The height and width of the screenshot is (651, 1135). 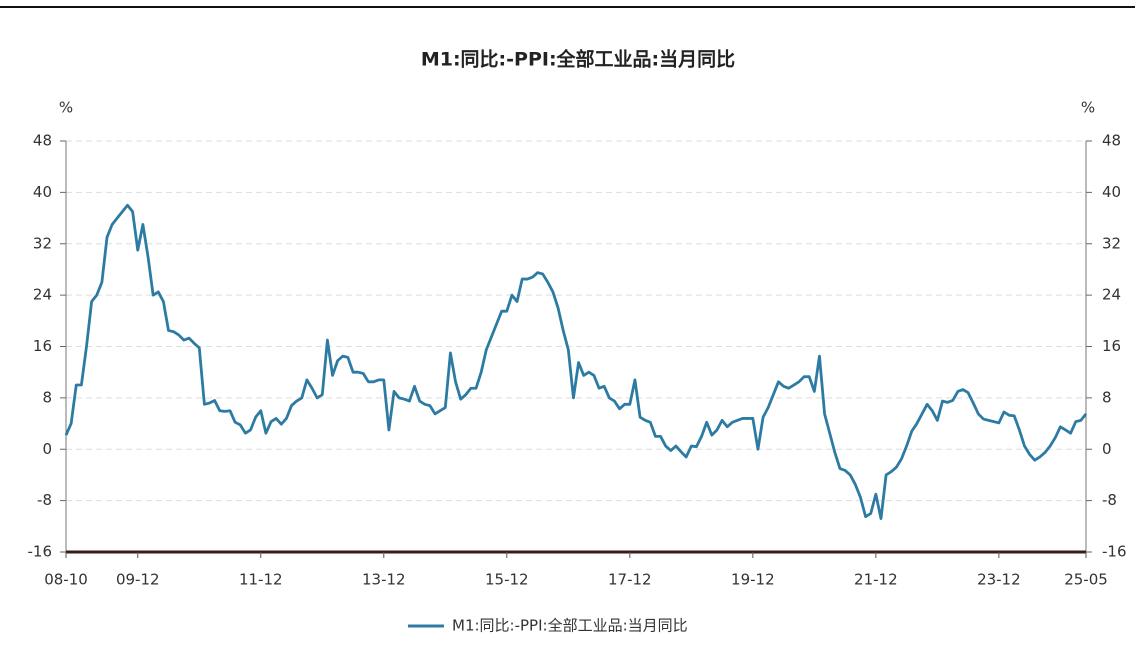 I want to click on y2-tick-label: 40, so click(x=1111, y=192).